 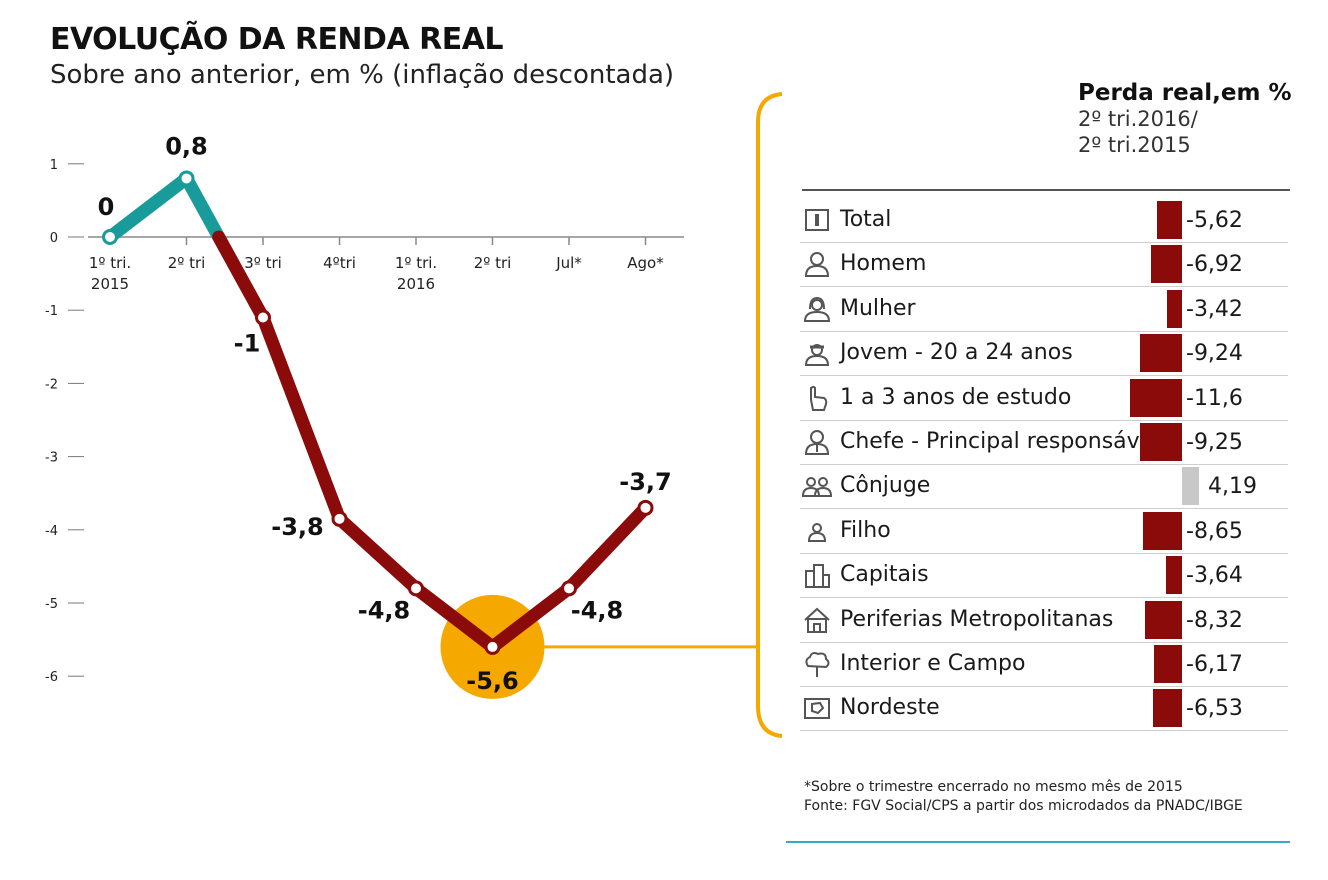 What do you see at coordinates (884, 575) in the screenshot?
I see `bar-category-label: Capitais` at bounding box center [884, 575].